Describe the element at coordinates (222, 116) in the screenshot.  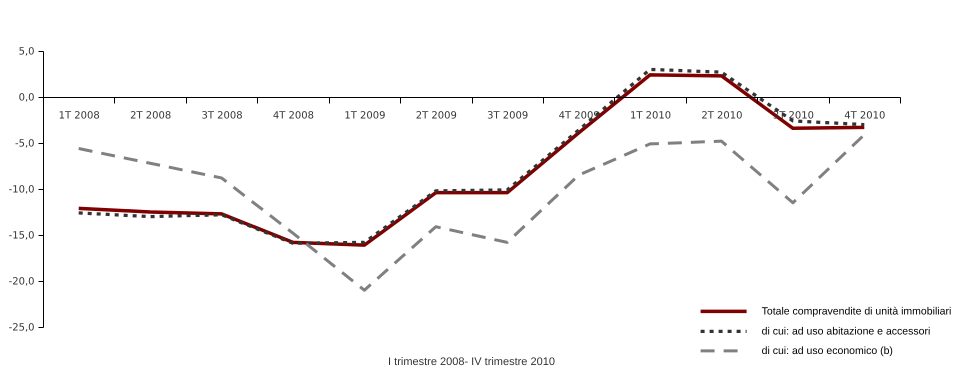
I see `x-tick-label: 3T 2008` at that location.